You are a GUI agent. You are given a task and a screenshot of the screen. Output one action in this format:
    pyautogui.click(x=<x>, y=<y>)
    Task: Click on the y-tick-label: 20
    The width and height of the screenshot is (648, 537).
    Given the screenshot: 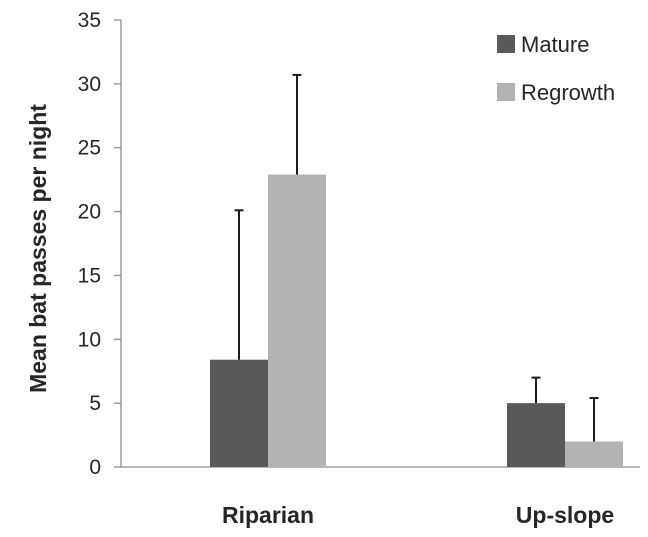 What is the action you would take?
    pyautogui.click(x=89, y=212)
    